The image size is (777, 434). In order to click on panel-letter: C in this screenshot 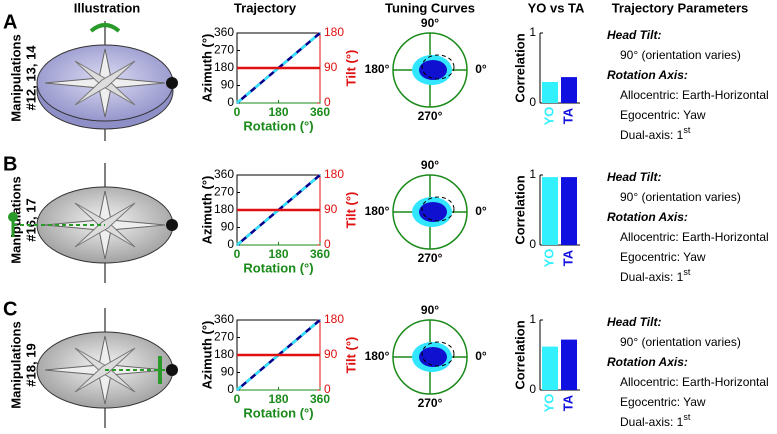, I will do `click(10, 309)`.